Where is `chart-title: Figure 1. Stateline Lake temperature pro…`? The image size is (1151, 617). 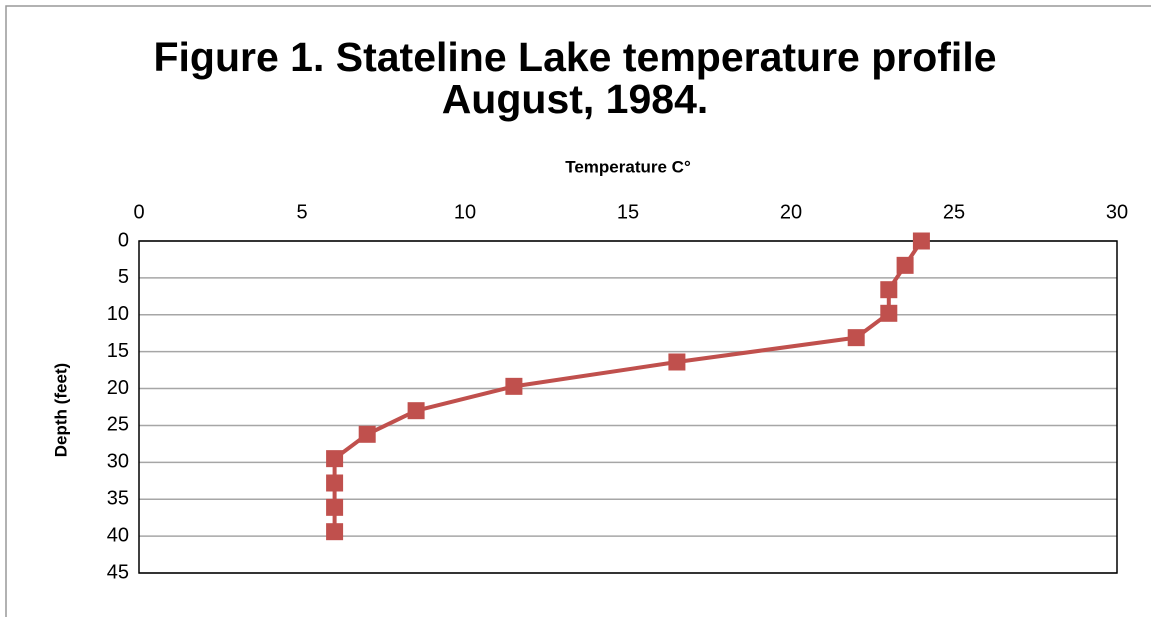 chart-title: Figure 1. Stateline Lake temperature pro… is located at coordinates (574, 57).